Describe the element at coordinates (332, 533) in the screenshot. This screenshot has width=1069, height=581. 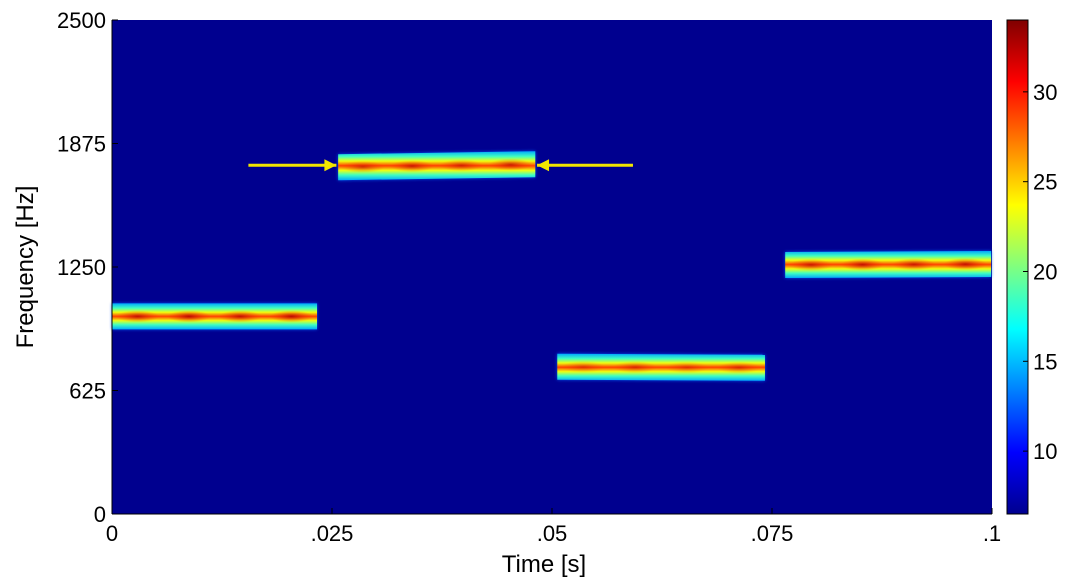
I see `x-tick-label: .025` at that location.